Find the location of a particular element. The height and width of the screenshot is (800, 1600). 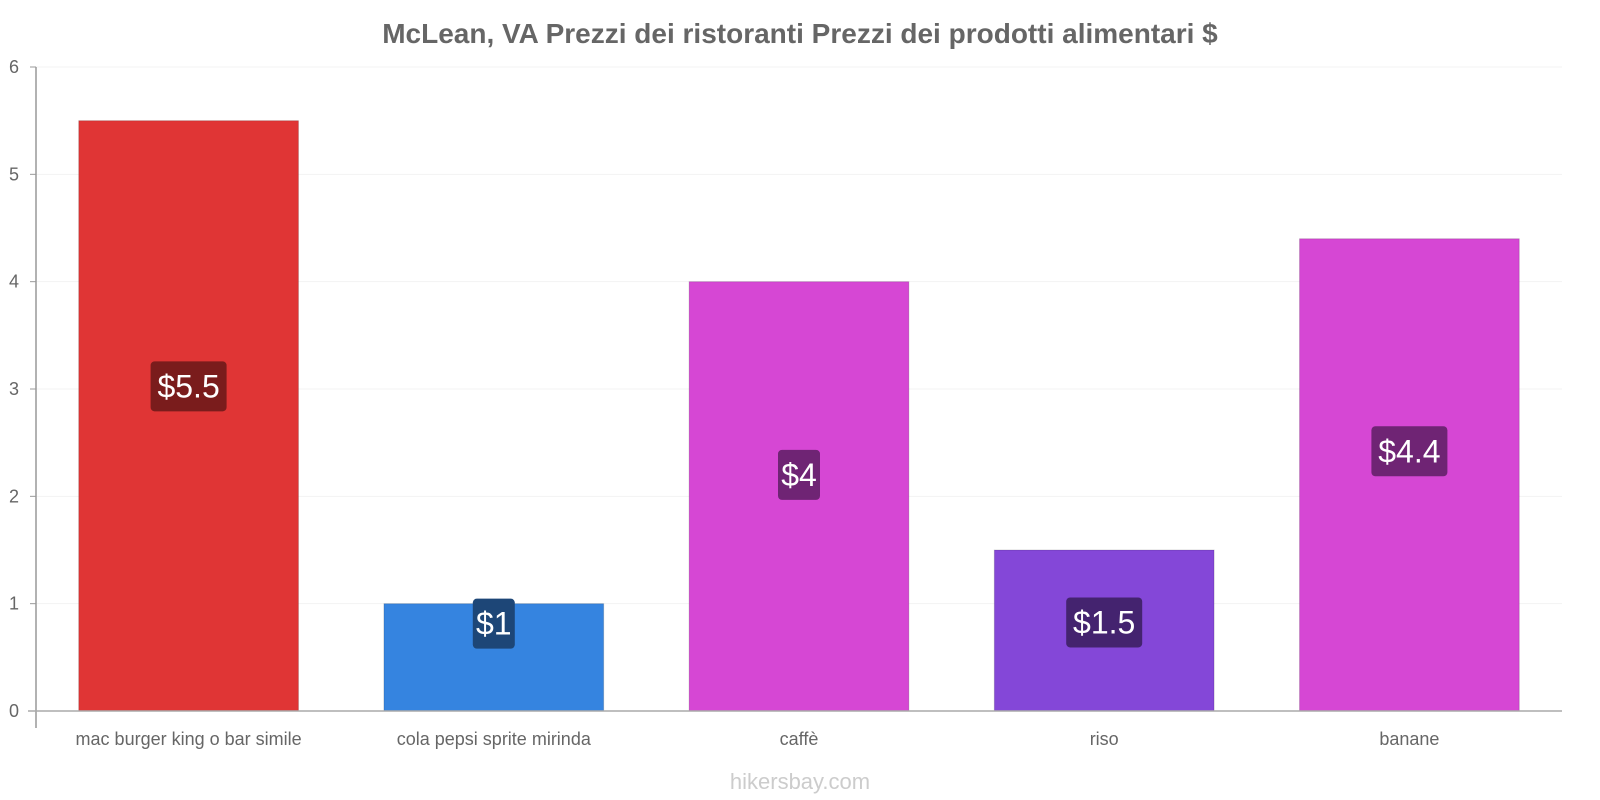

y-tick-label: 0 is located at coordinates (14, 711).